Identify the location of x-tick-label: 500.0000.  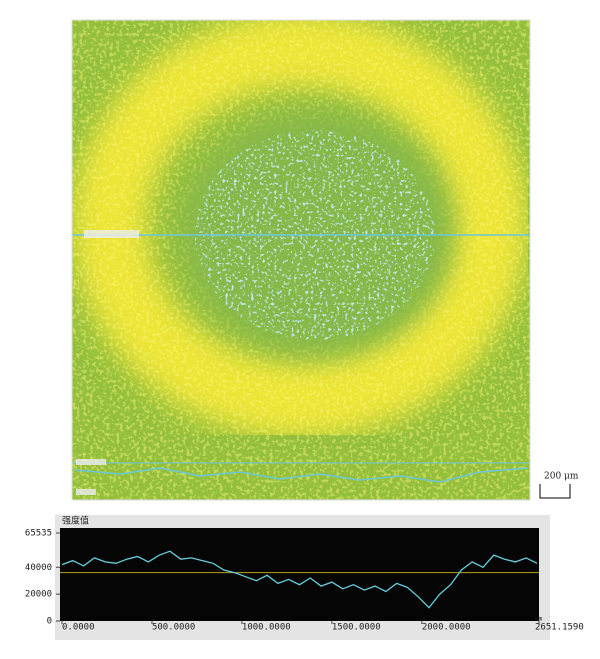
(173, 628).